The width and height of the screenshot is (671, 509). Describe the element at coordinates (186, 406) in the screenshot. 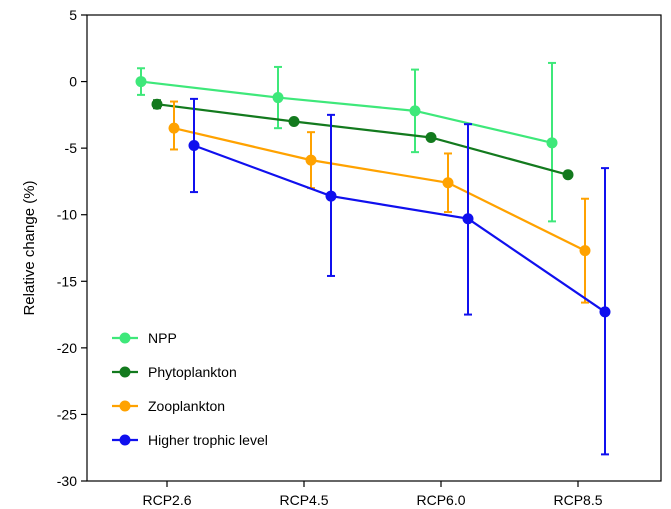

I see `legend-label: Zooplankton` at that location.